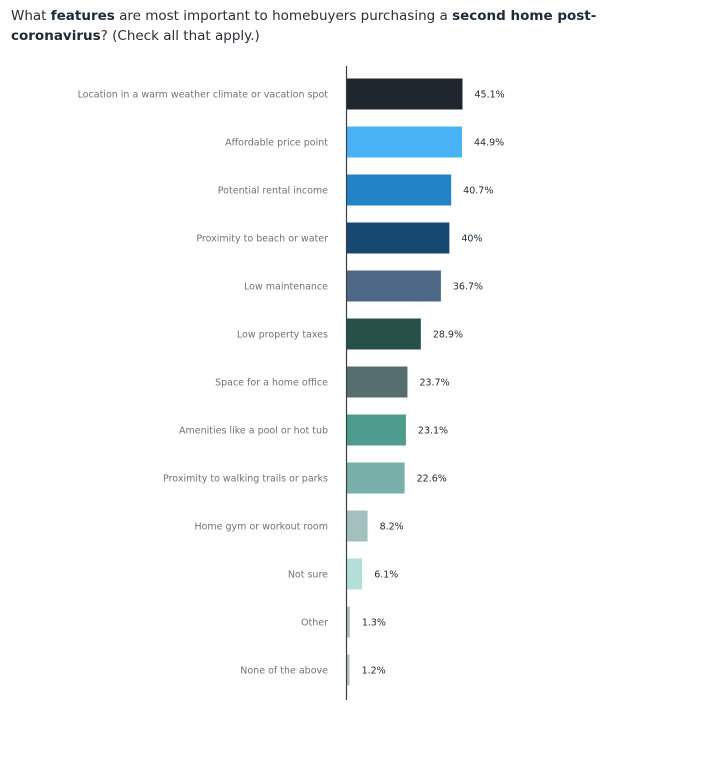 Image resolution: width=703 pixels, height=773 pixels. I want to click on category-label: Home gym or workout room, so click(261, 527).